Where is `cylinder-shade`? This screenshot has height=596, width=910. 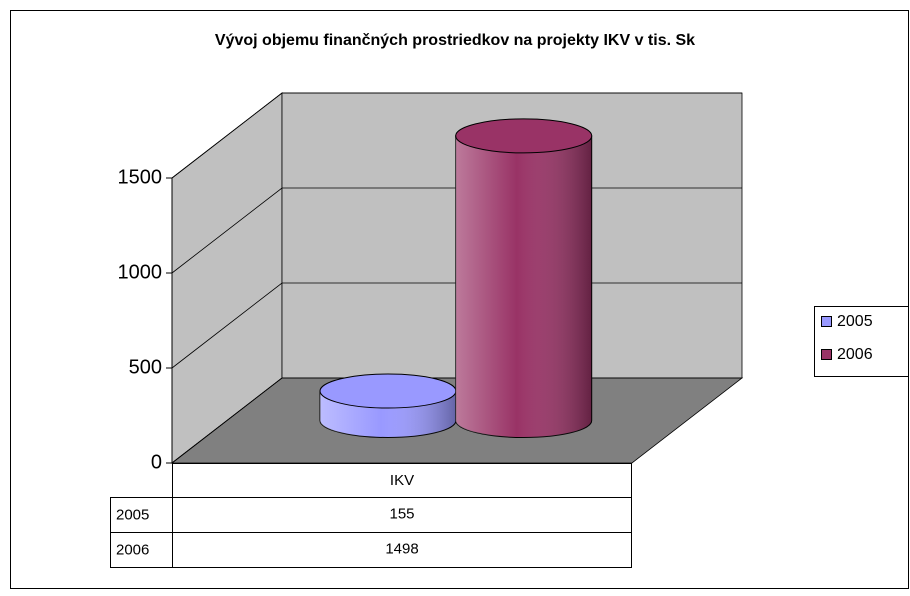 cylinder-shade is located at coordinates (523, 286).